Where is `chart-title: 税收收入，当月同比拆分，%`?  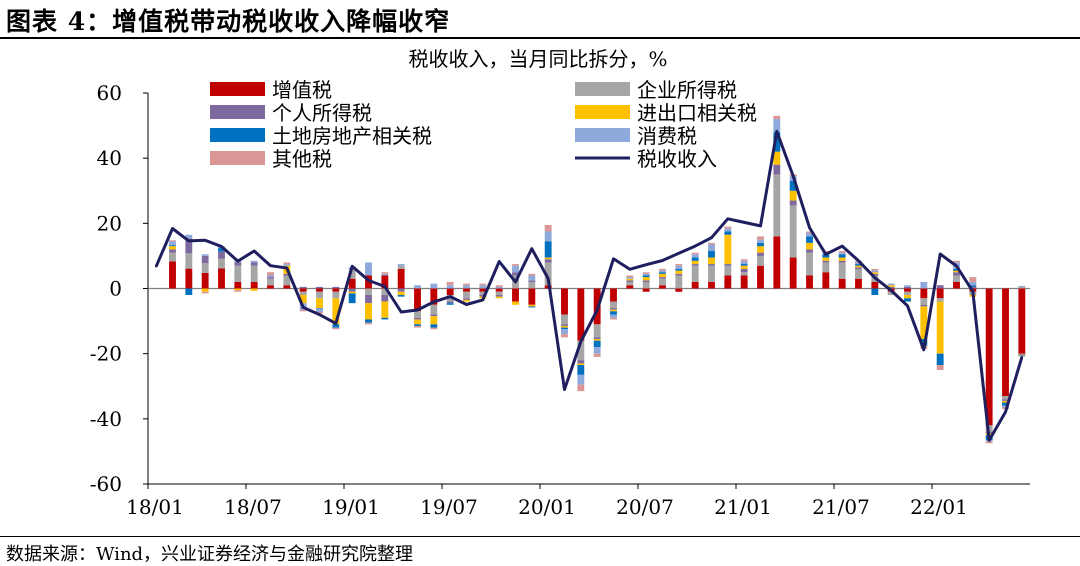
chart-title: 税收收入，当月同比拆分，% is located at coordinates (537, 59).